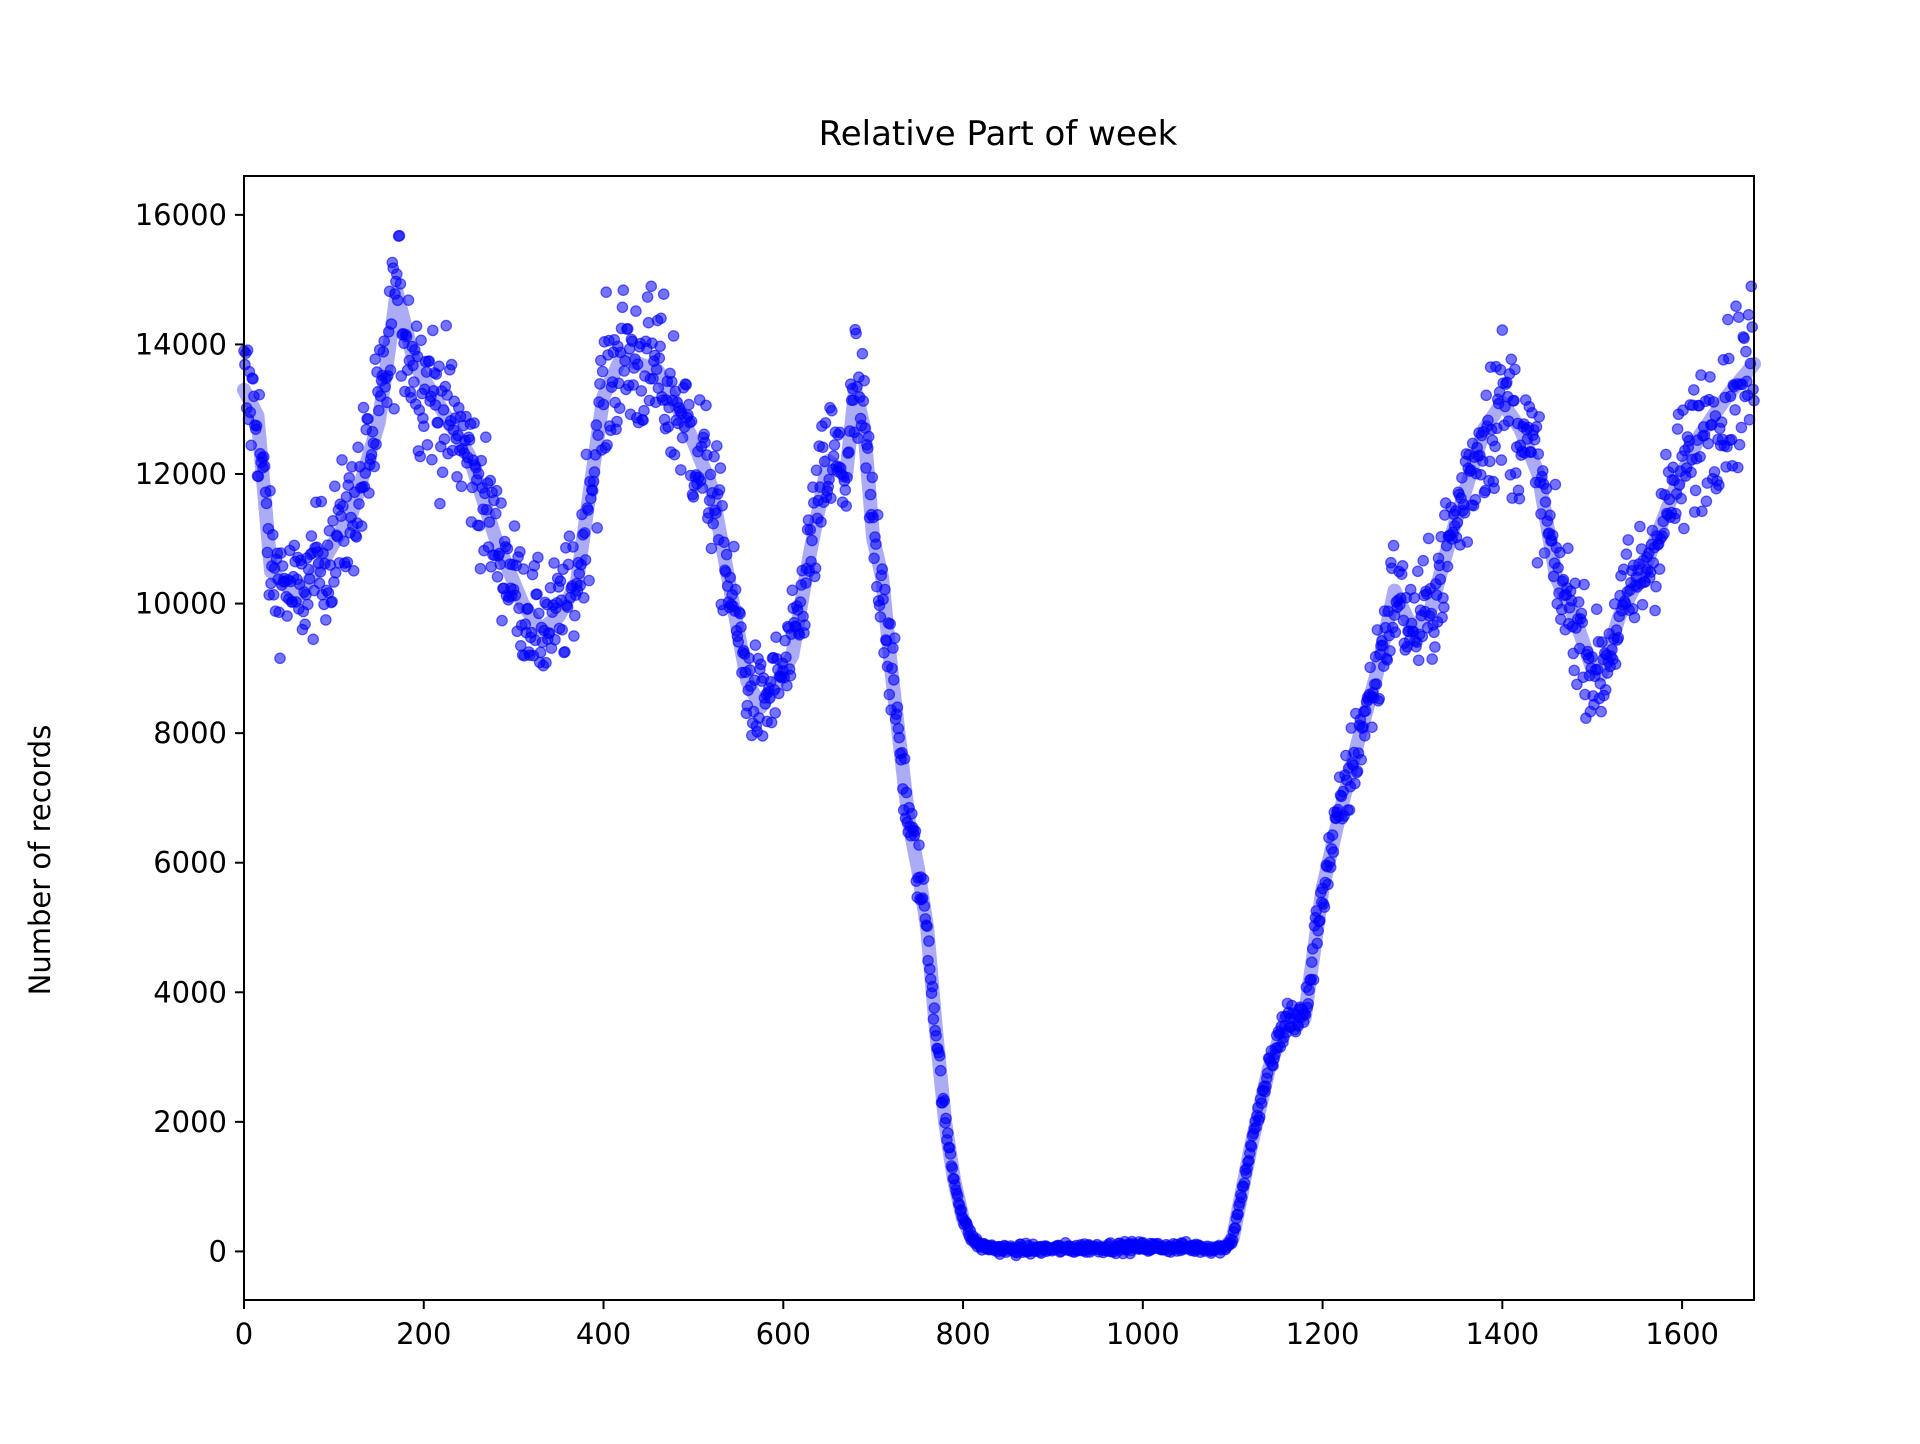  I want to click on chart-title: Relative Part of week, so click(998, 134).